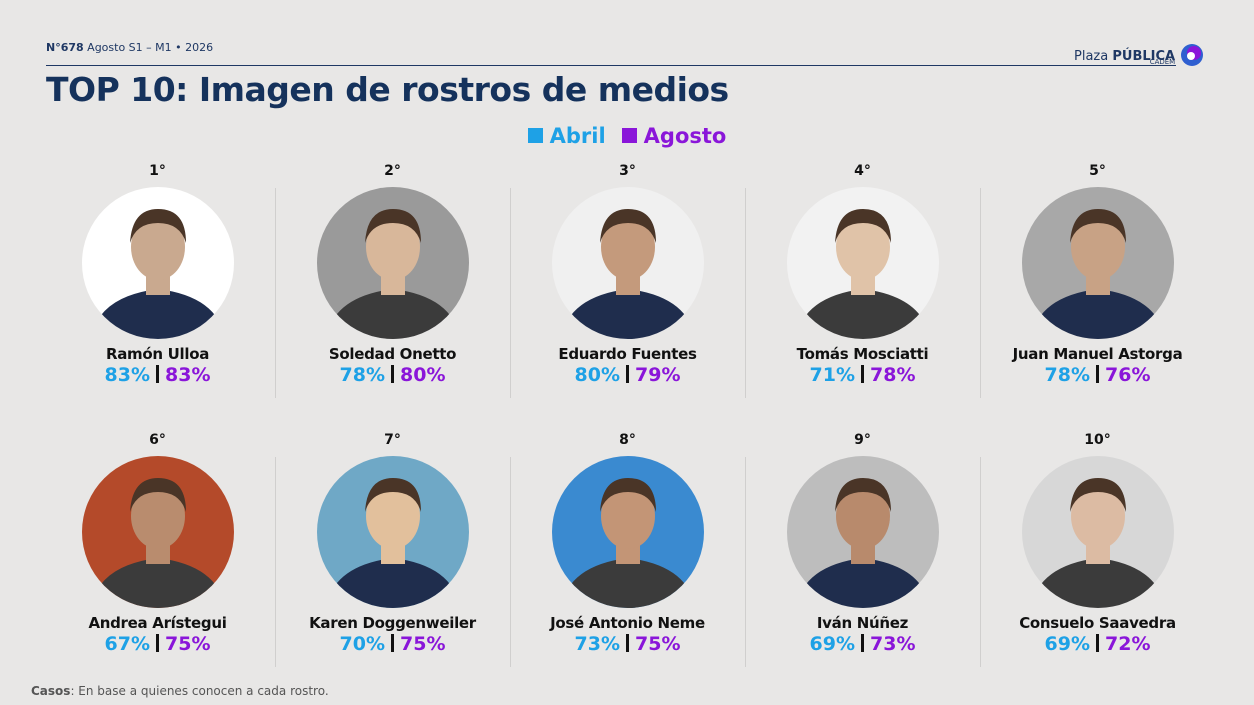 This screenshot has width=1254, height=705. I want to click on person-card: 3° Eduardo Fuentes 80% 79%, so click(627, 274).